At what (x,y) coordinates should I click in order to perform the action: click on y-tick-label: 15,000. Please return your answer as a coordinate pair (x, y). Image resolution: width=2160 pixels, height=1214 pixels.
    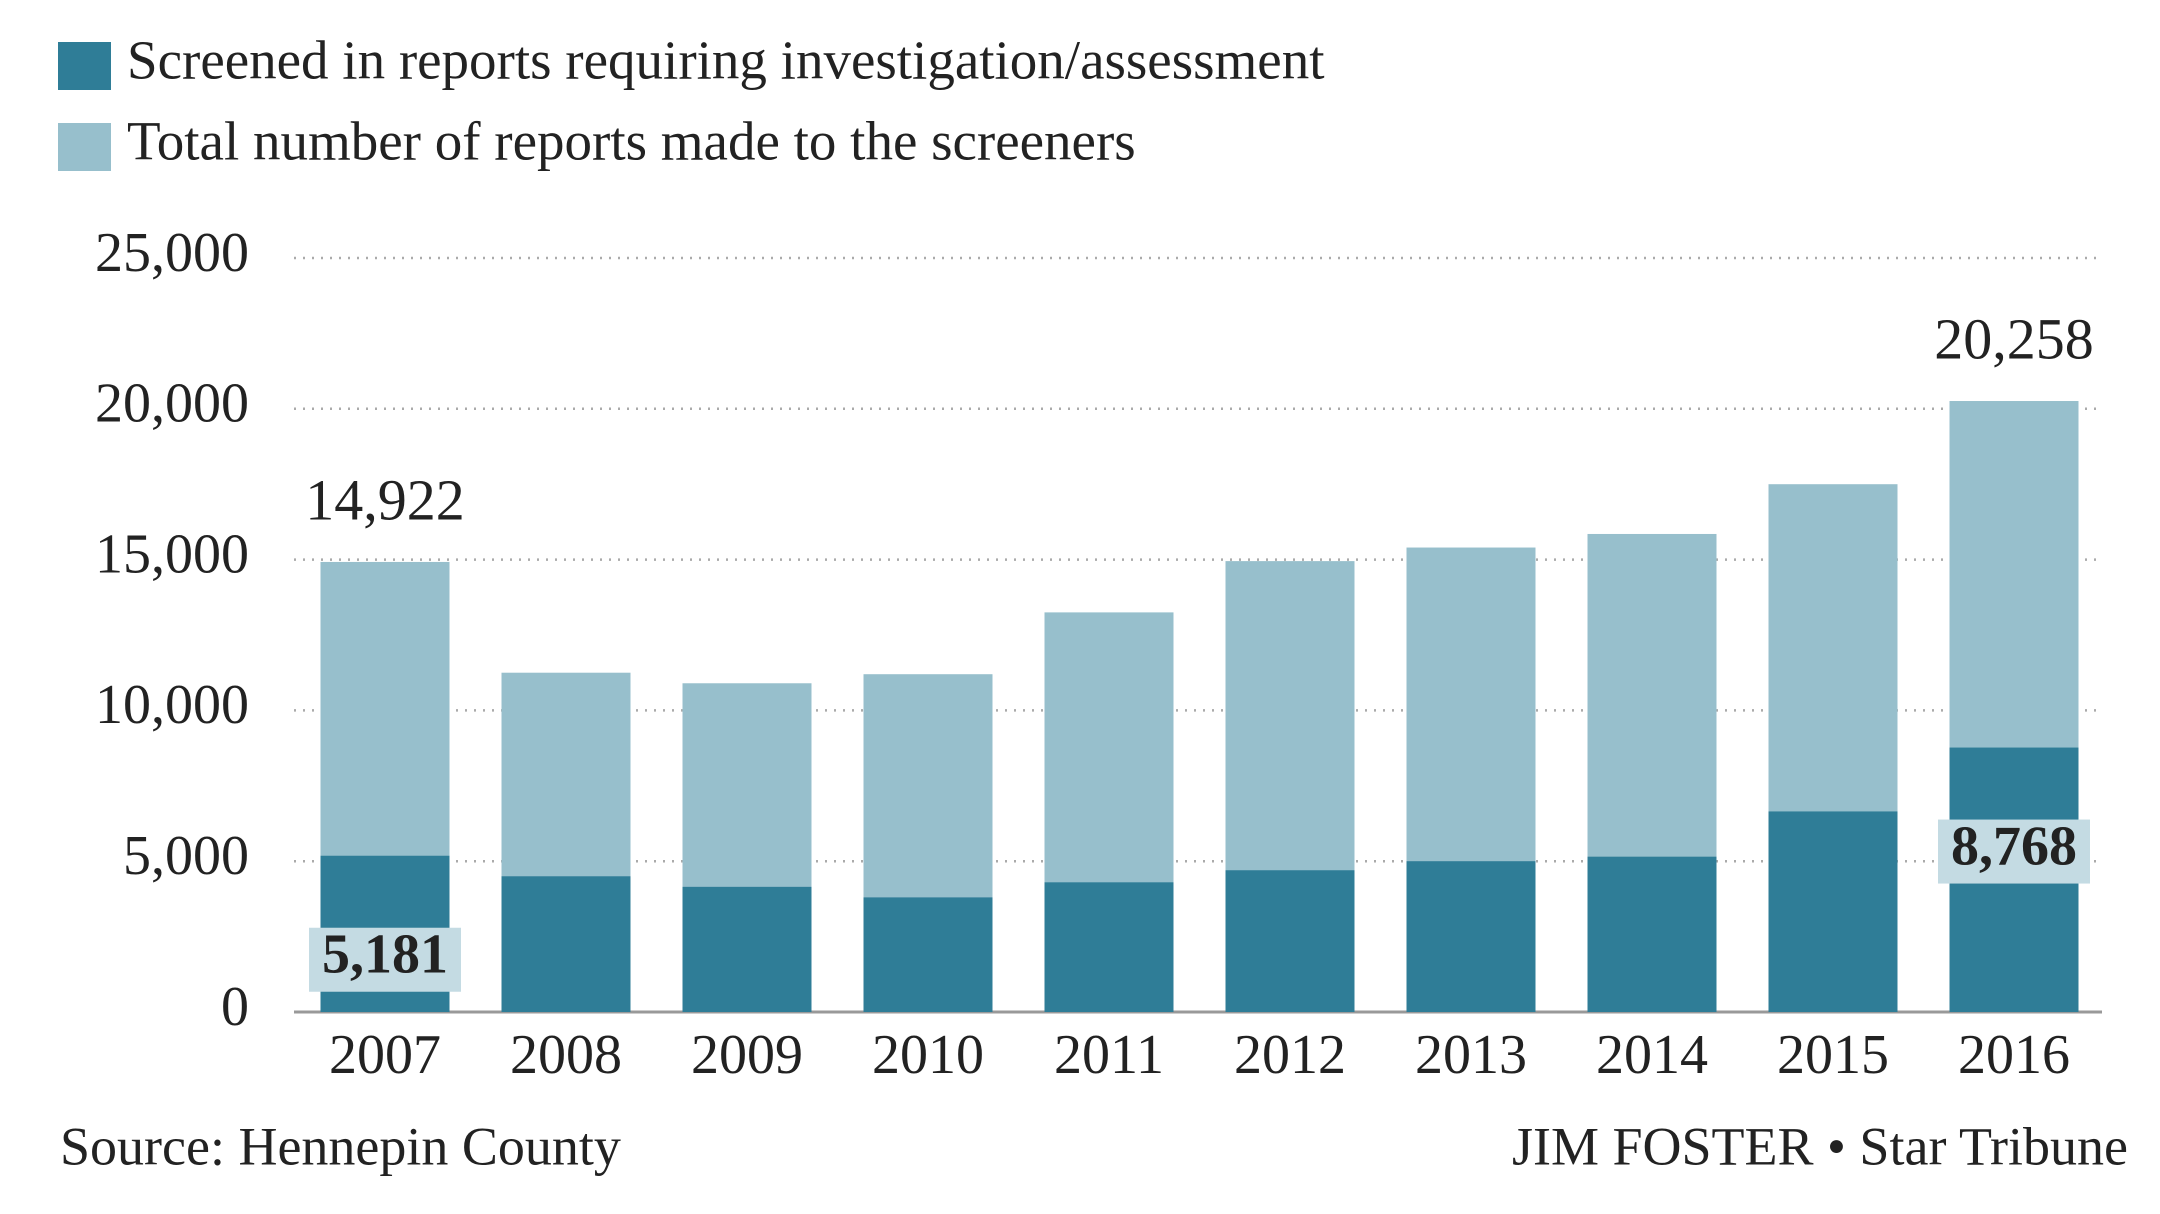
    Looking at the image, I should click on (172, 554).